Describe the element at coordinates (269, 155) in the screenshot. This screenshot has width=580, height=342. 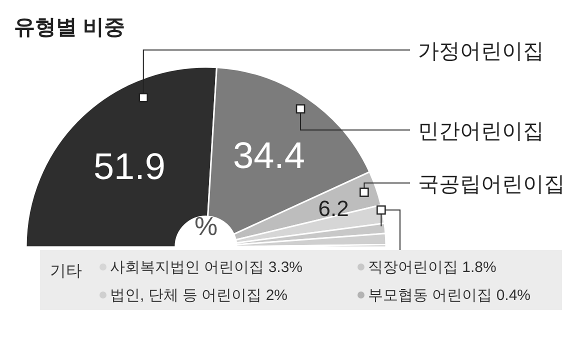
I see `data-label: 34.4` at that location.